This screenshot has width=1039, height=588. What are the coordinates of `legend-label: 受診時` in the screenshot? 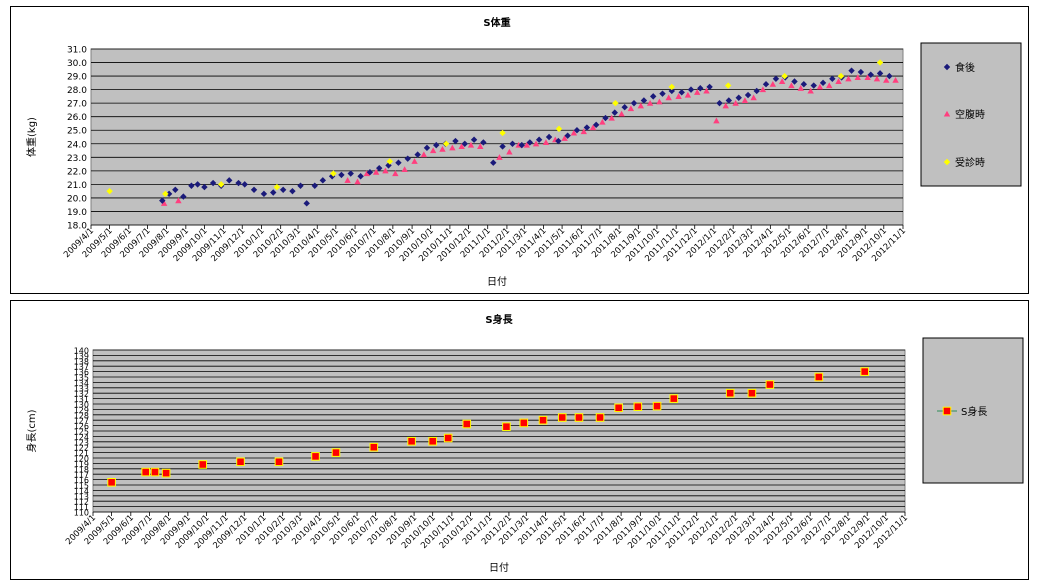 It's located at (970, 162).